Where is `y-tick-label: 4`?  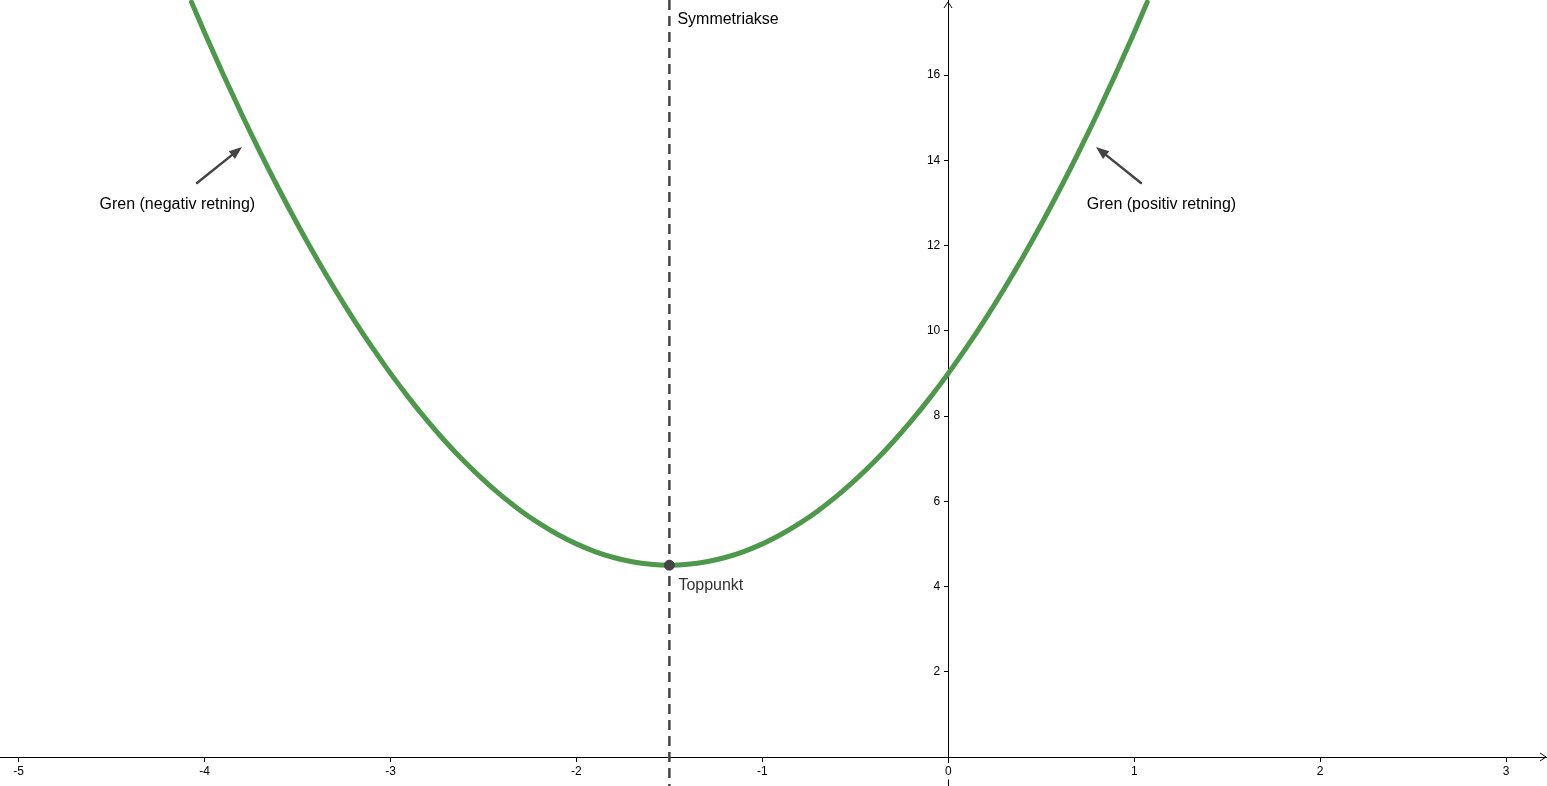
y-tick-label: 4 is located at coordinates (937, 585).